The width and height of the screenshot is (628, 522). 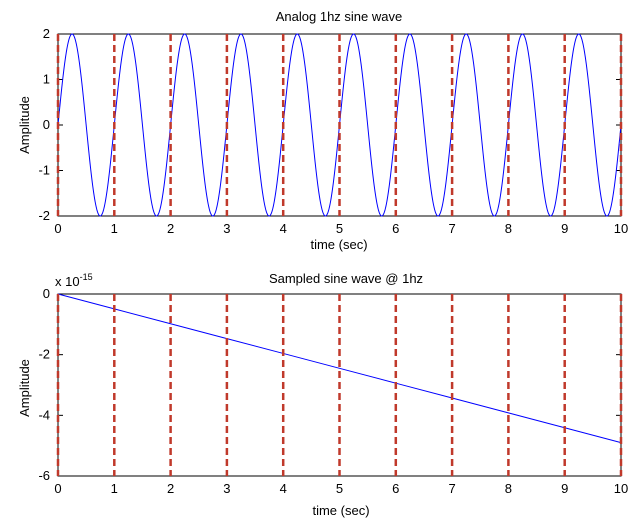 I want to click on analog-chart-title: Analog 1hz sine wave, so click(x=339, y=16).